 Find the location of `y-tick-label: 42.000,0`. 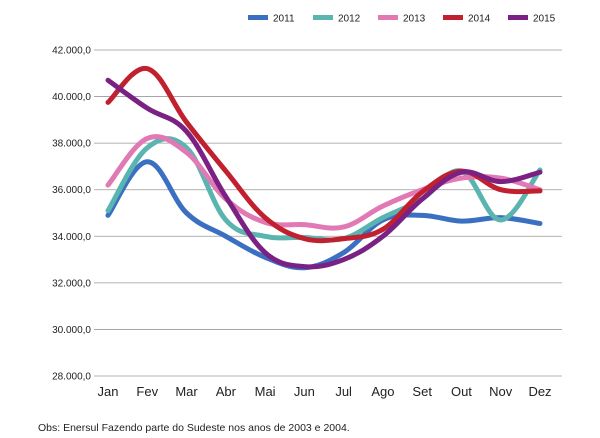

y-tick-label: 42.000,0 is located at coordinates (71, 51).